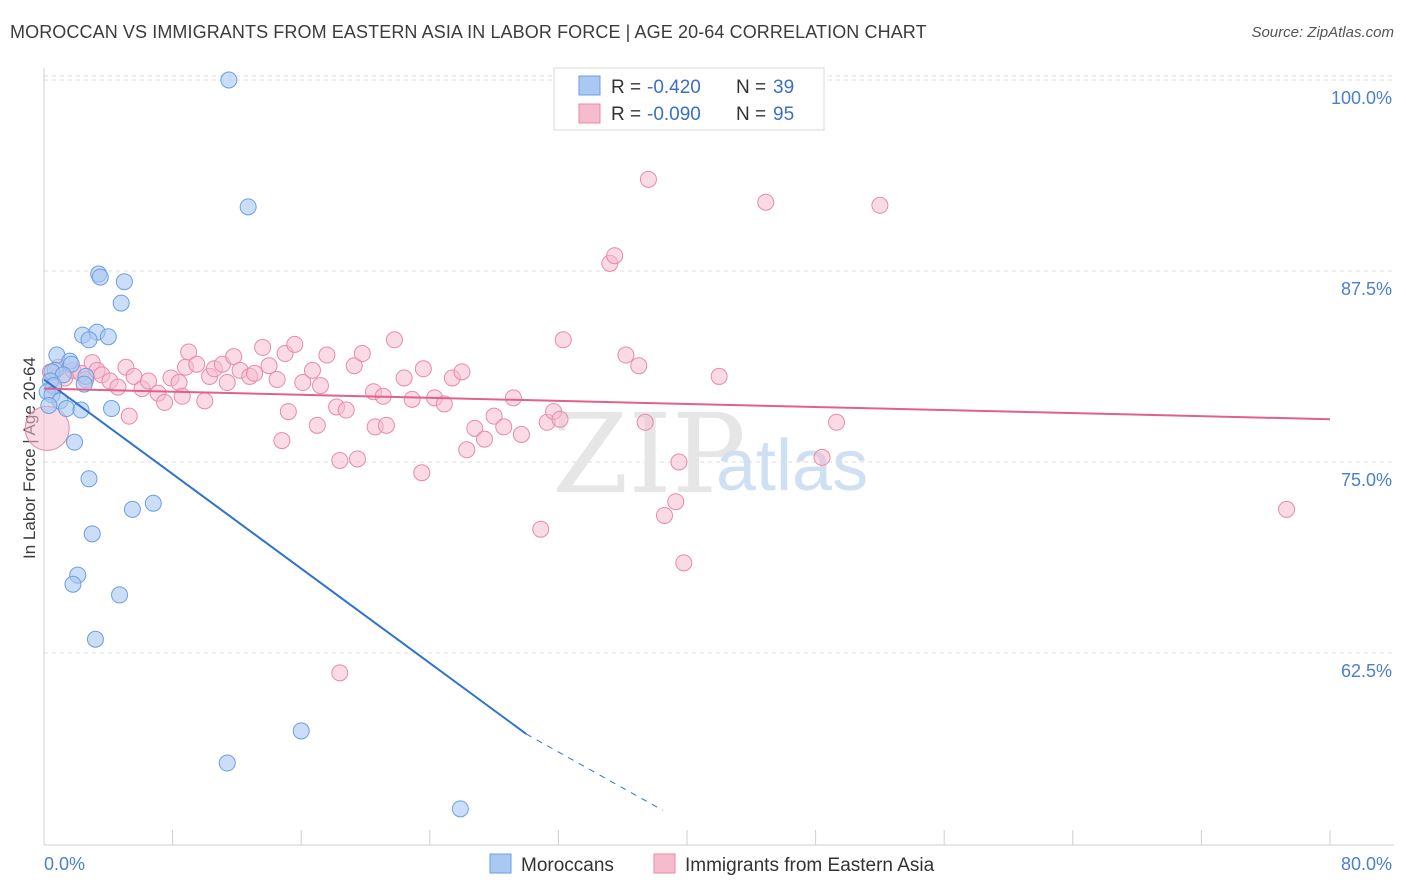  What do you see at coordinates (674, 87) in the screenshot?
I see `legend-r-value-1: -0.420` at bounding box center [674, 87].